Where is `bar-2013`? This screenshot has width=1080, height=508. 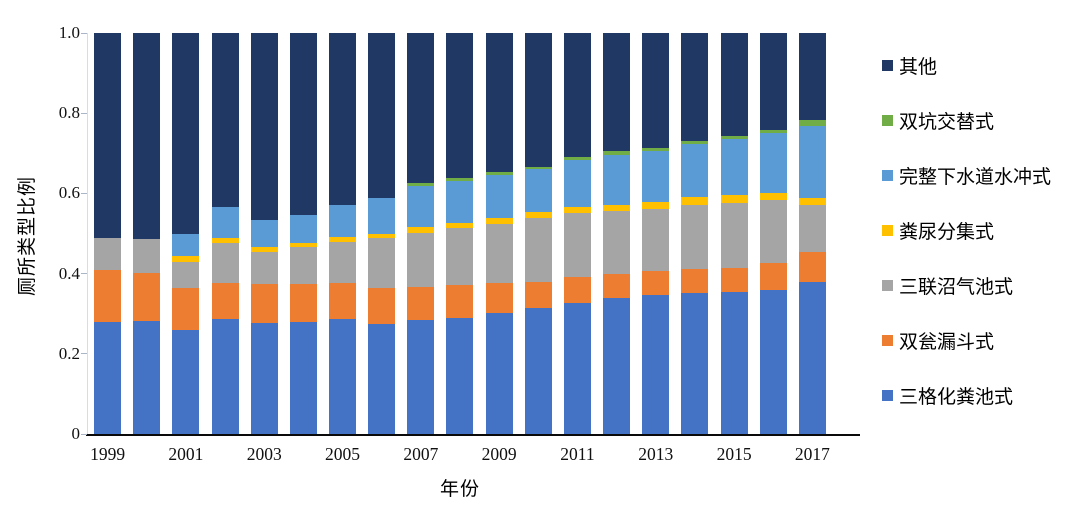 bar-2013 is located at coordinates (656, 233).